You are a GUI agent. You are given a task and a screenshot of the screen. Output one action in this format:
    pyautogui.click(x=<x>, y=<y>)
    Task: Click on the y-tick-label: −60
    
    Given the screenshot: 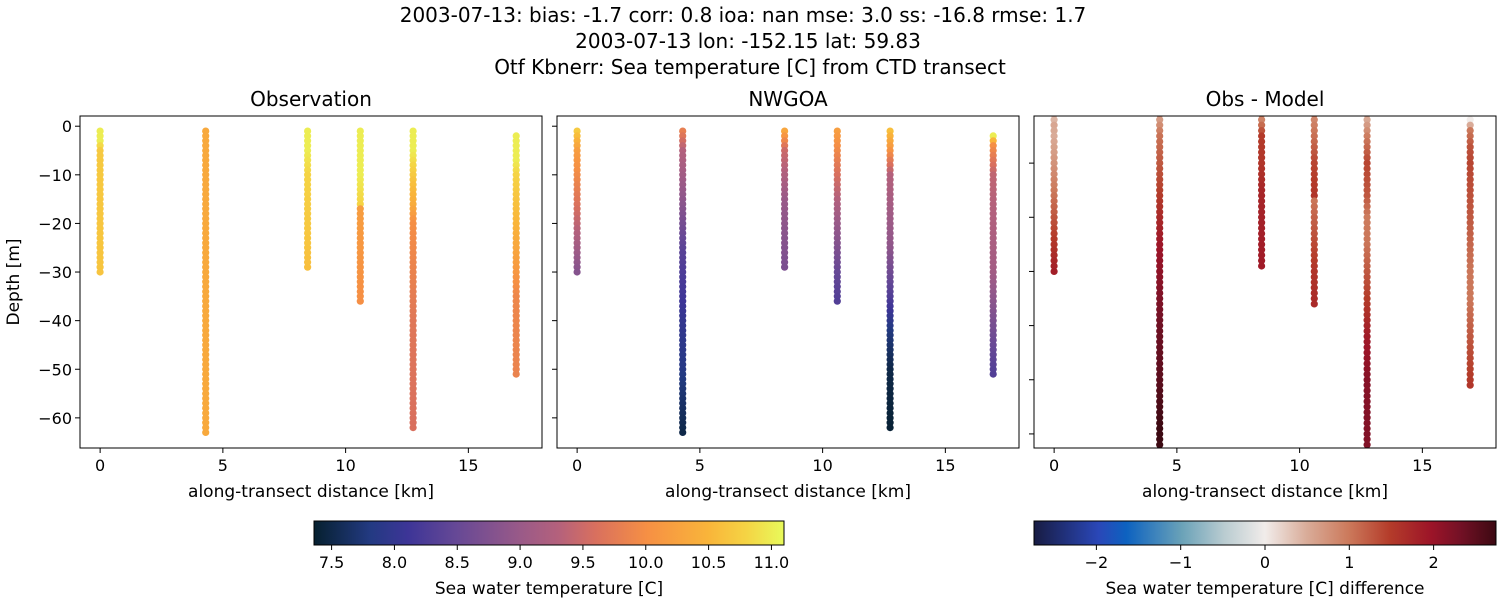 What is the action you would take?
    pyautogui.click(x=55, y=418)
    